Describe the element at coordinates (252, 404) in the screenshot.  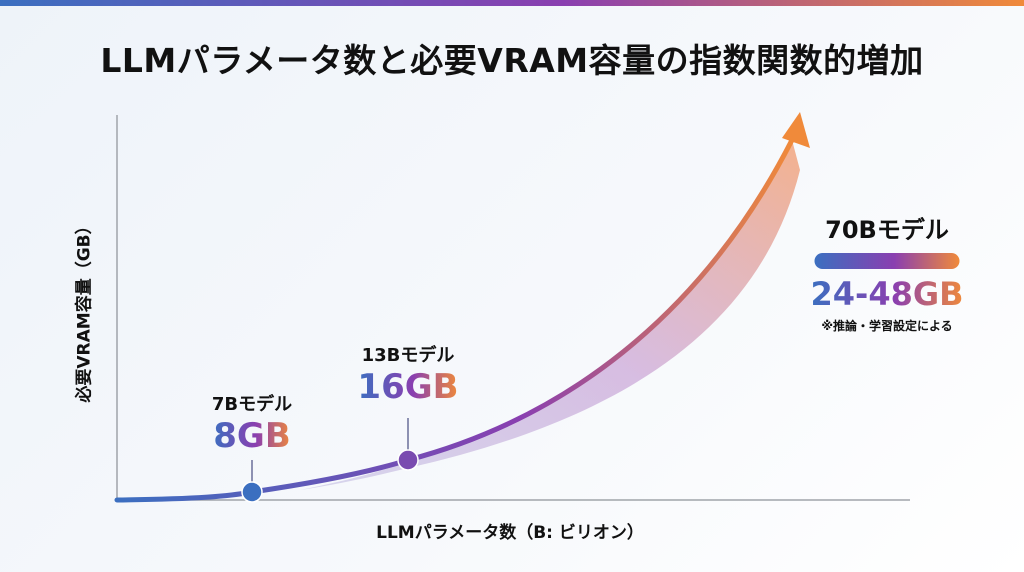
I see `model-label: 7Bモデル` at that location.